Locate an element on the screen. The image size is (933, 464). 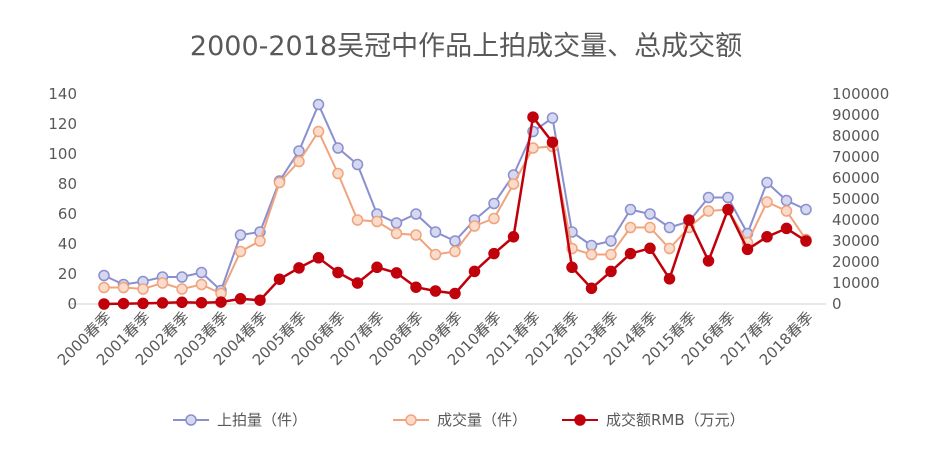
left-tick-label: 80 is located at coordinates (67, 184).